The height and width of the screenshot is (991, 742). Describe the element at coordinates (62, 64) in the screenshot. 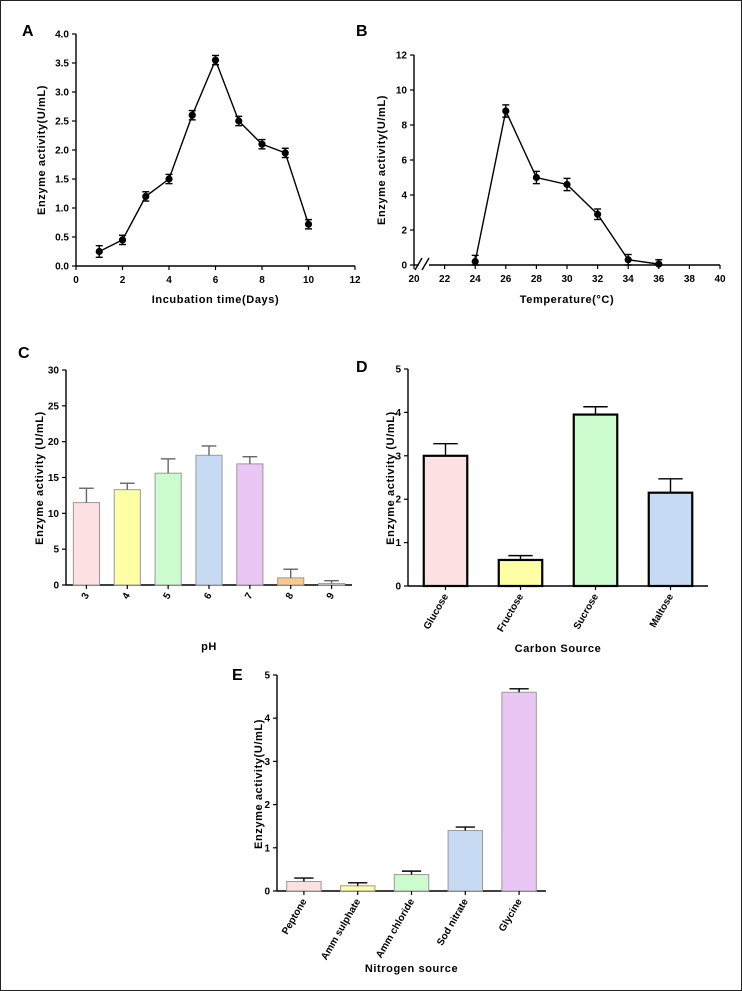

I see `chart-a-y-tick-label: 3.5` at that location.